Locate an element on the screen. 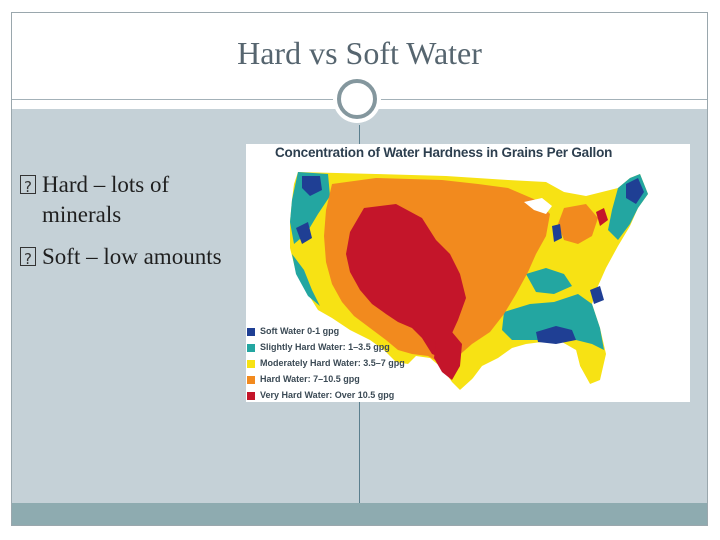 The height and width of the screenshot is (540, 720). map-region-very-hard-ne is located at coordinates (602, 217).